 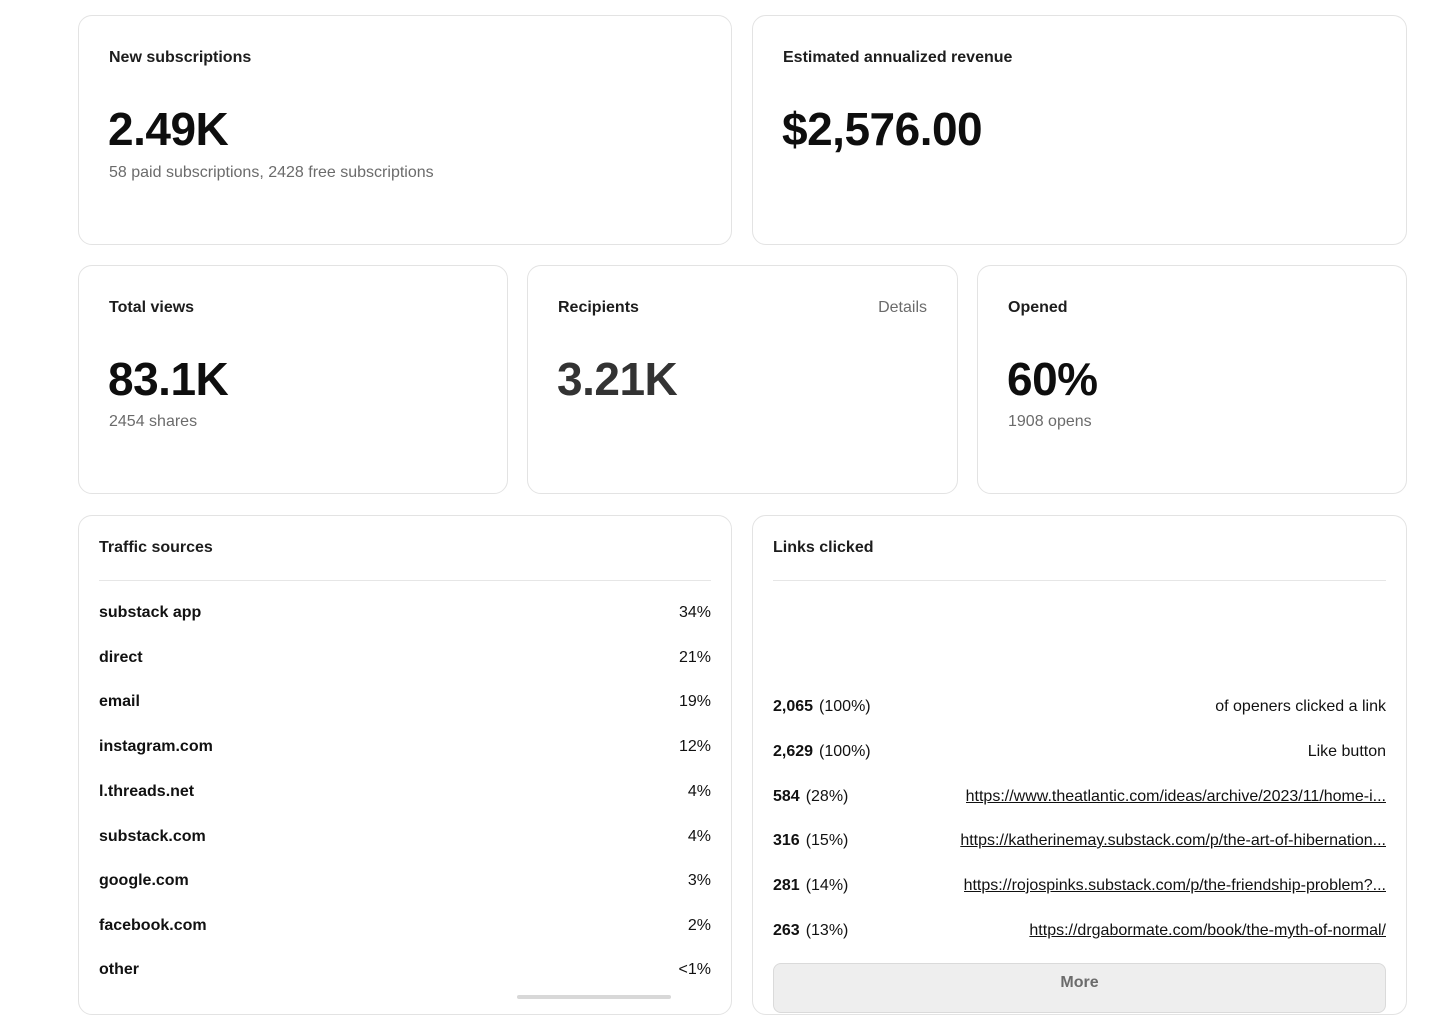 I want to click on traffic-source-row: facebook.com 2%, so click(x=405, y=926).